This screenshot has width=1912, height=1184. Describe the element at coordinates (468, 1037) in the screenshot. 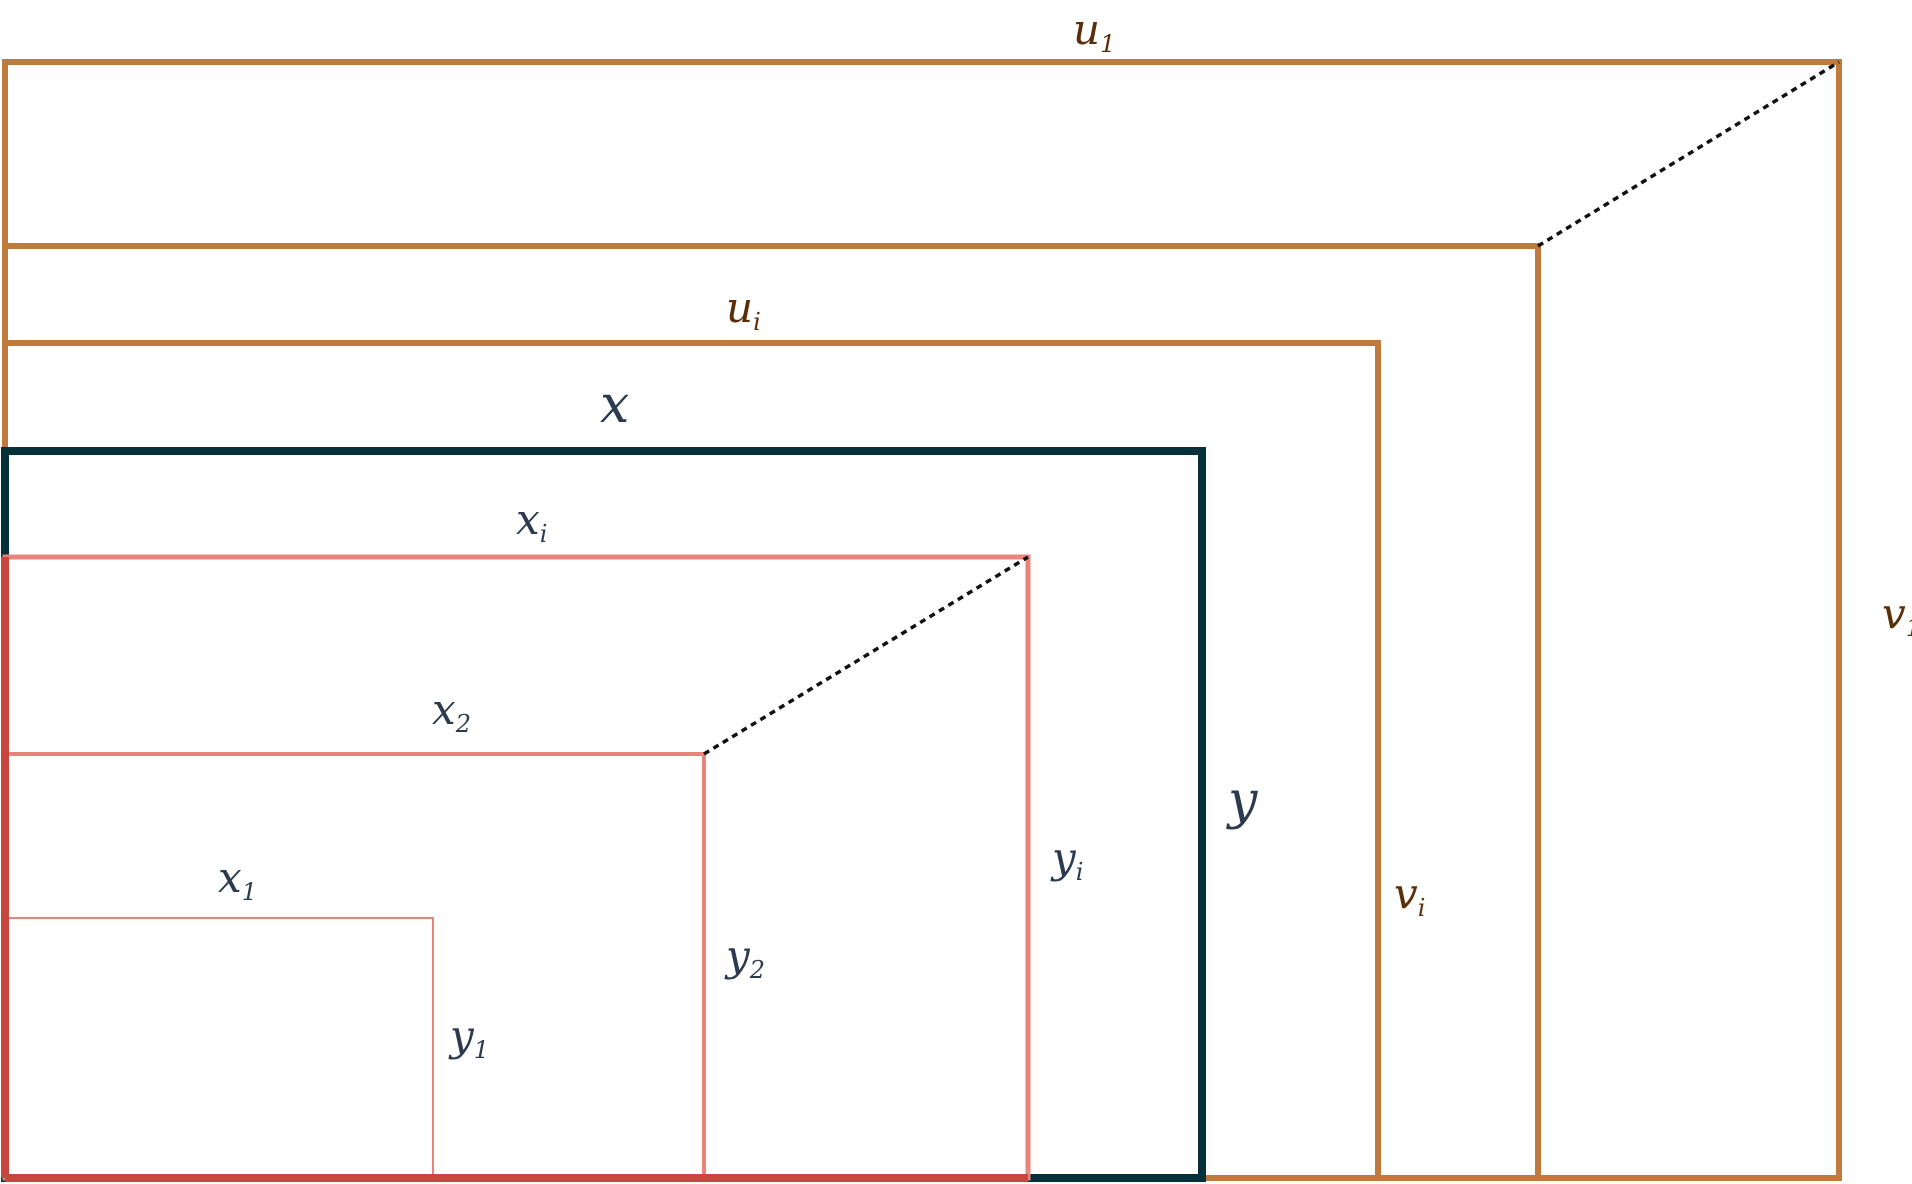

I see `label-y1: y1` at that location.